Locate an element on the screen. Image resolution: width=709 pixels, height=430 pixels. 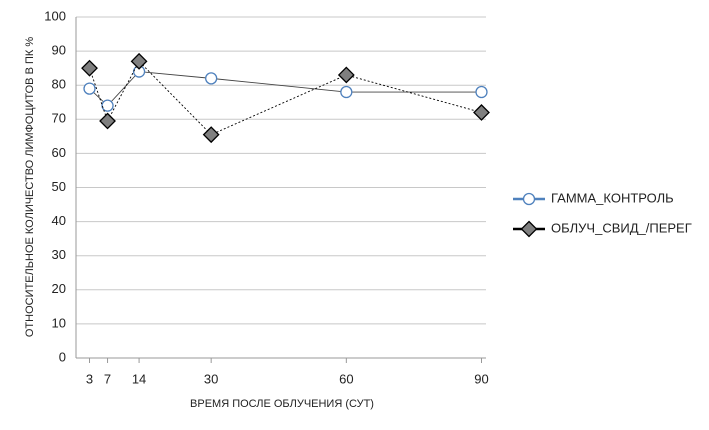
y-tick-label: 50 is located at coordinates (59, 186).